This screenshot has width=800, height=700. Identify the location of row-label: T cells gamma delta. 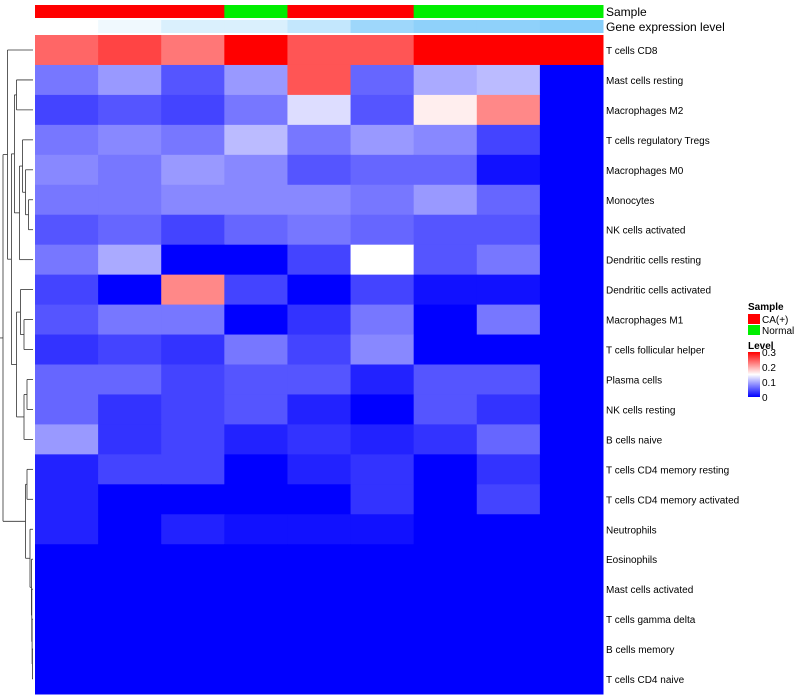
(651, 620).